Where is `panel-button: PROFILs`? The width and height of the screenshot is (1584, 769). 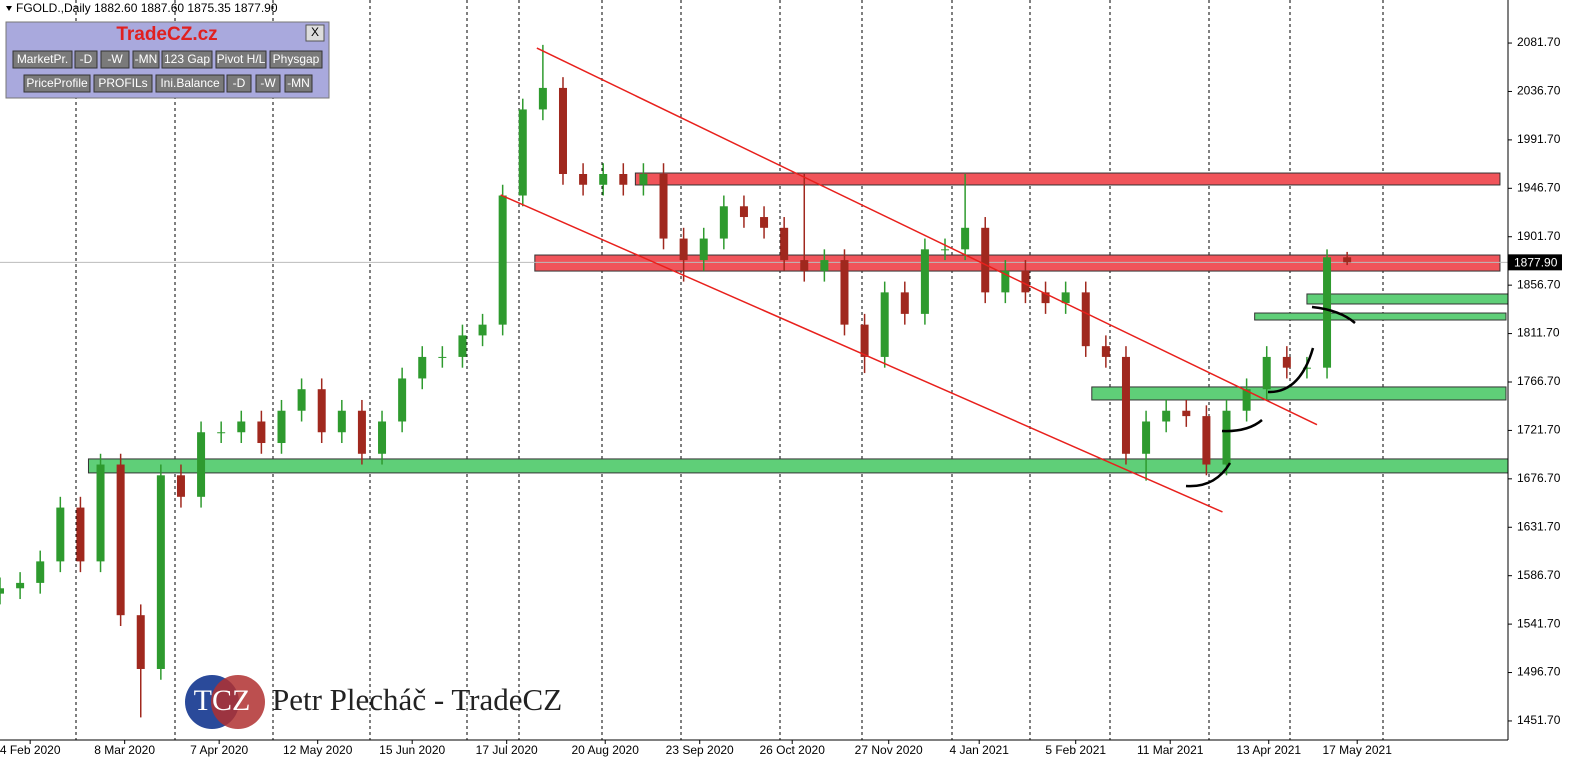
panel-button: PROFILs is located at coordinates (123, 83).